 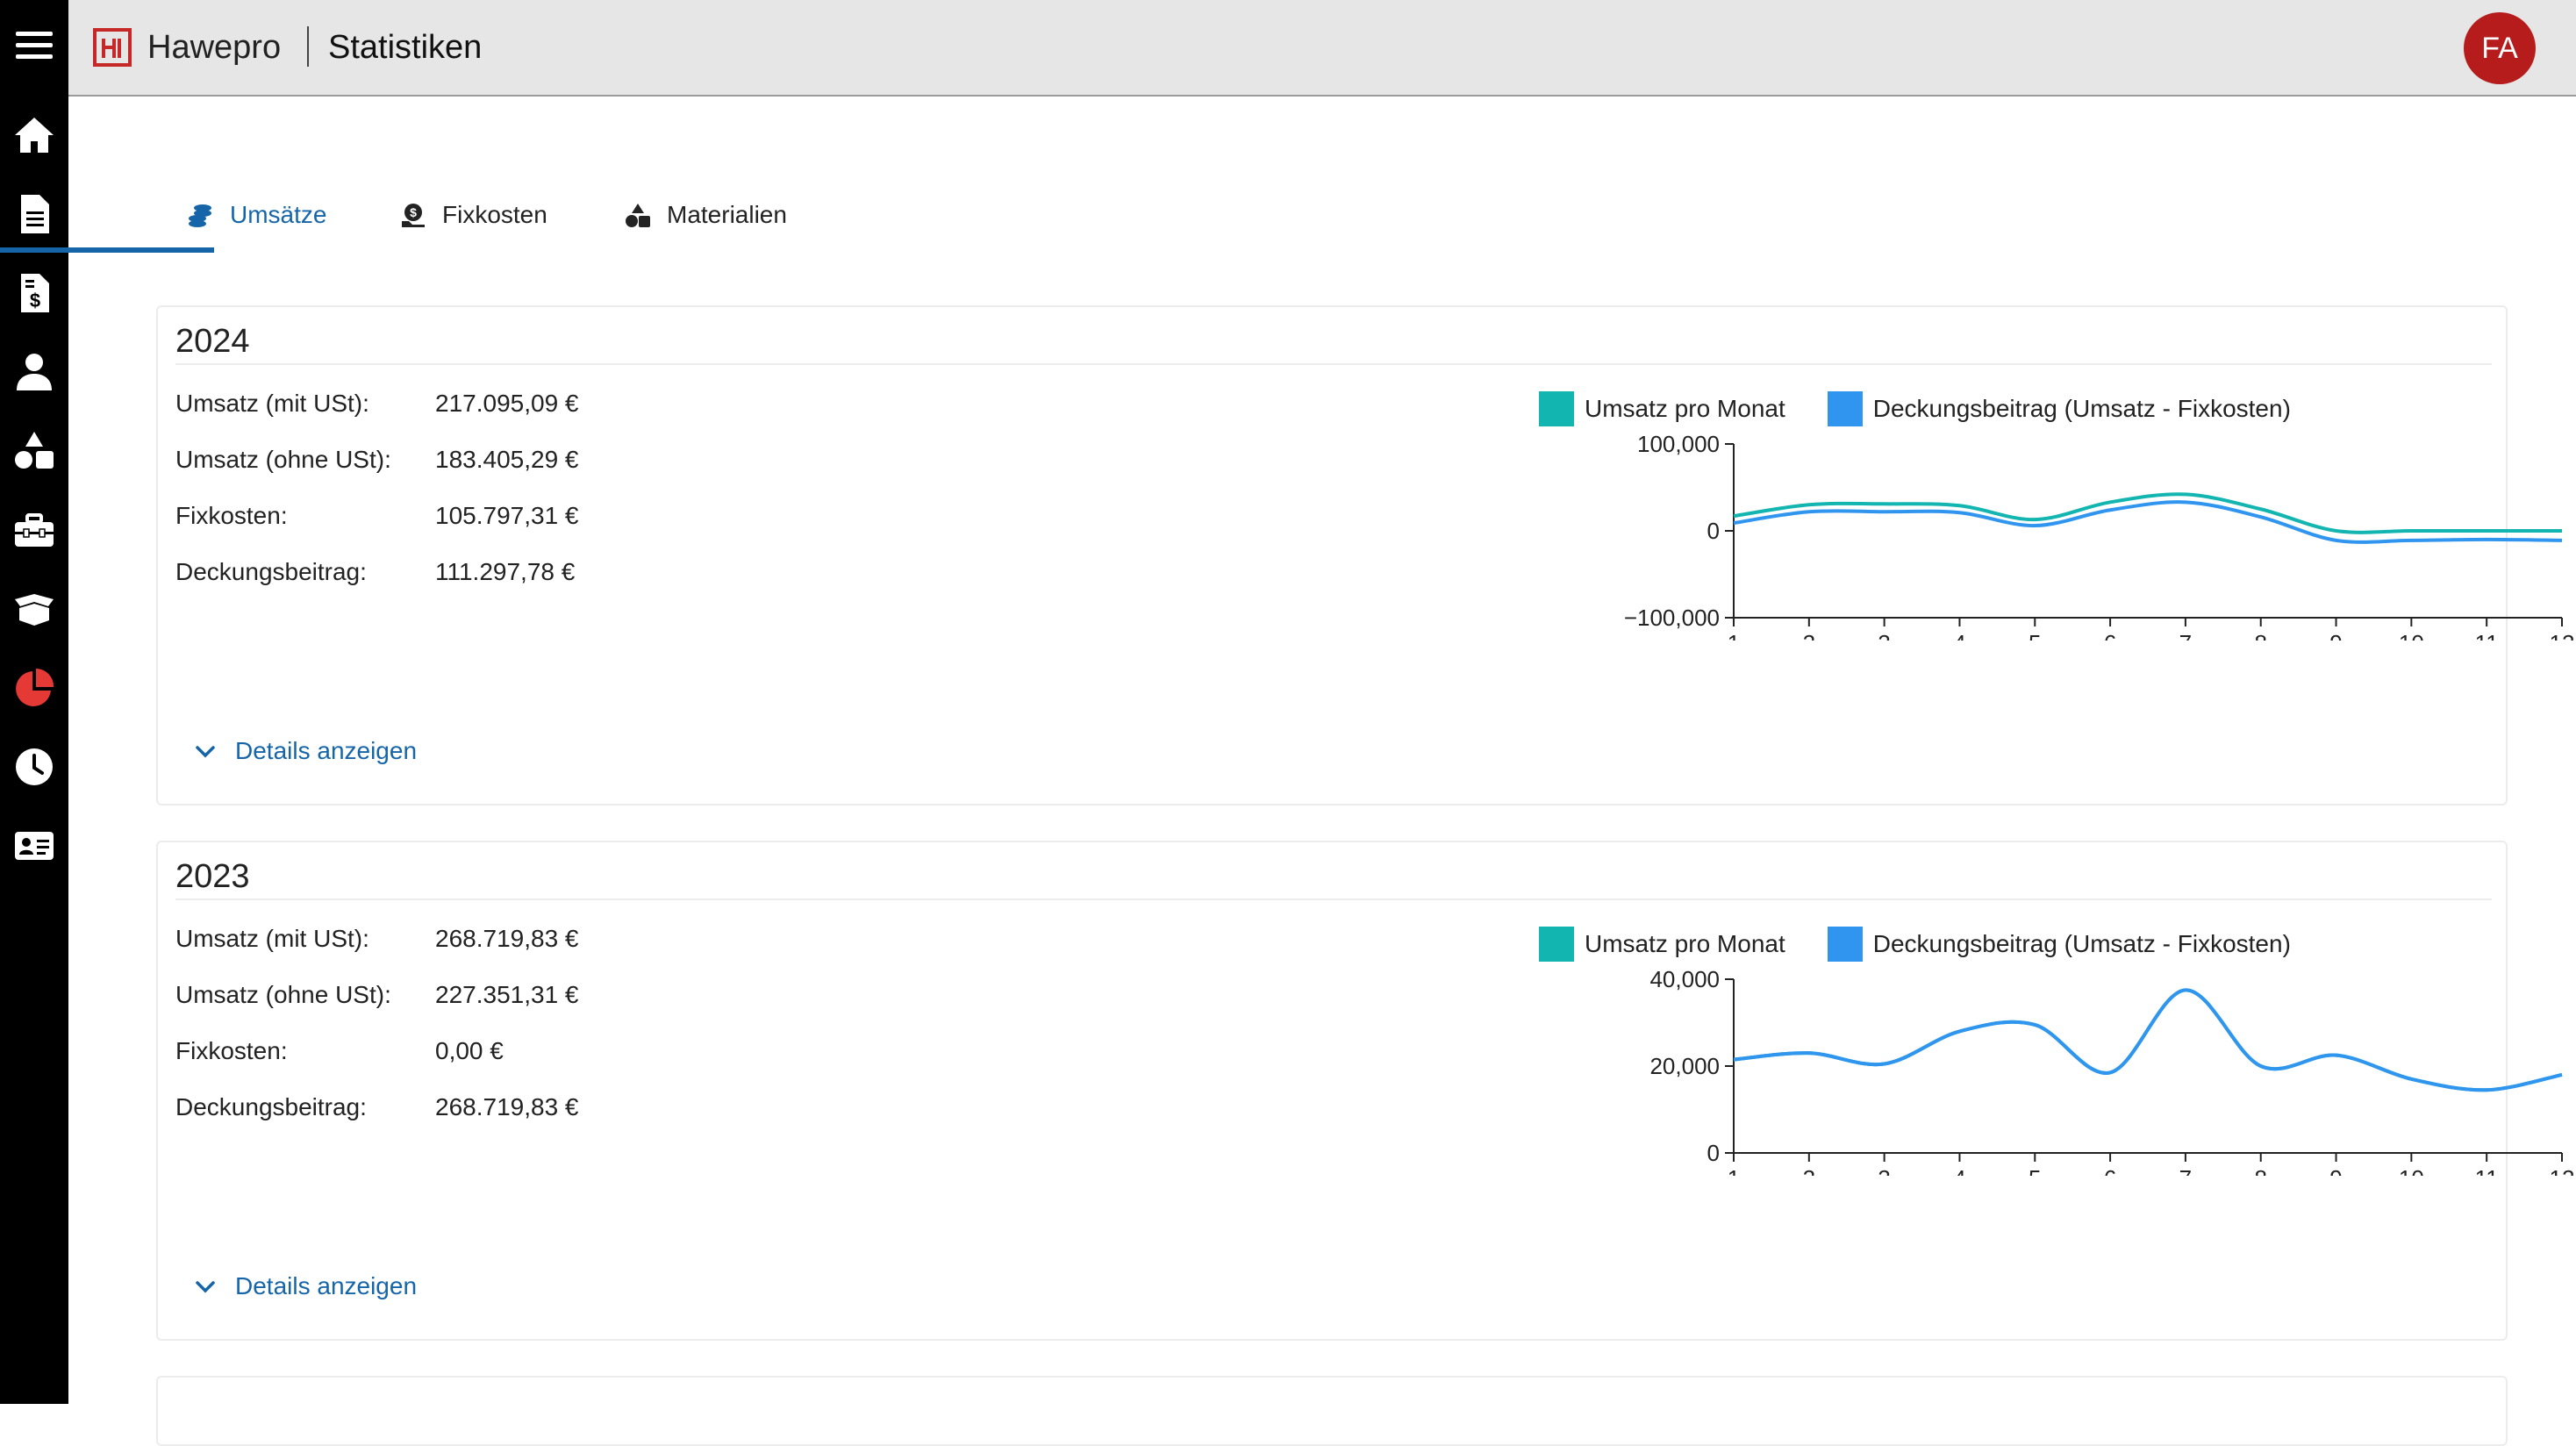 What do you see at coordinates (494, 214) in the screenshot?
I see `tab-label: Fixkosten` at bounding box center [494, 214].